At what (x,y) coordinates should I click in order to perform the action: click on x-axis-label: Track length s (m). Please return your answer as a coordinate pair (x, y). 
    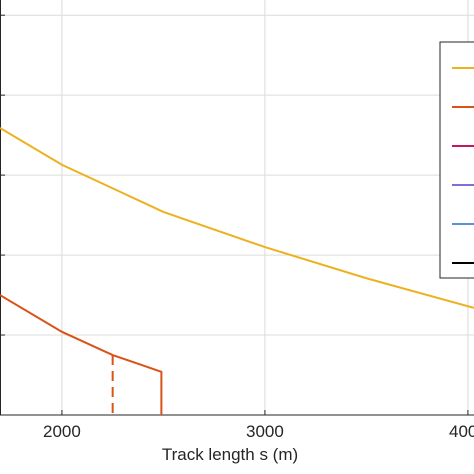
    Looking at the image, I should click on (230, 454).